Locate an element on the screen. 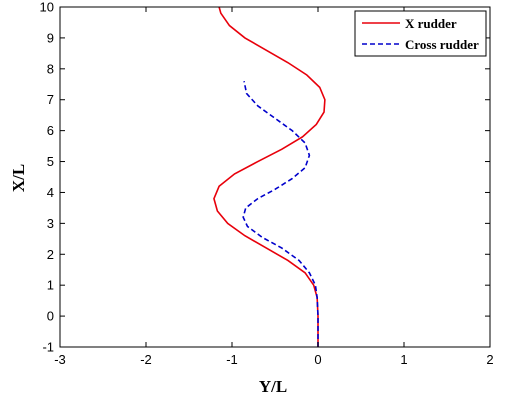  y-tick-label: 6 is located at coordinates (50, 130).